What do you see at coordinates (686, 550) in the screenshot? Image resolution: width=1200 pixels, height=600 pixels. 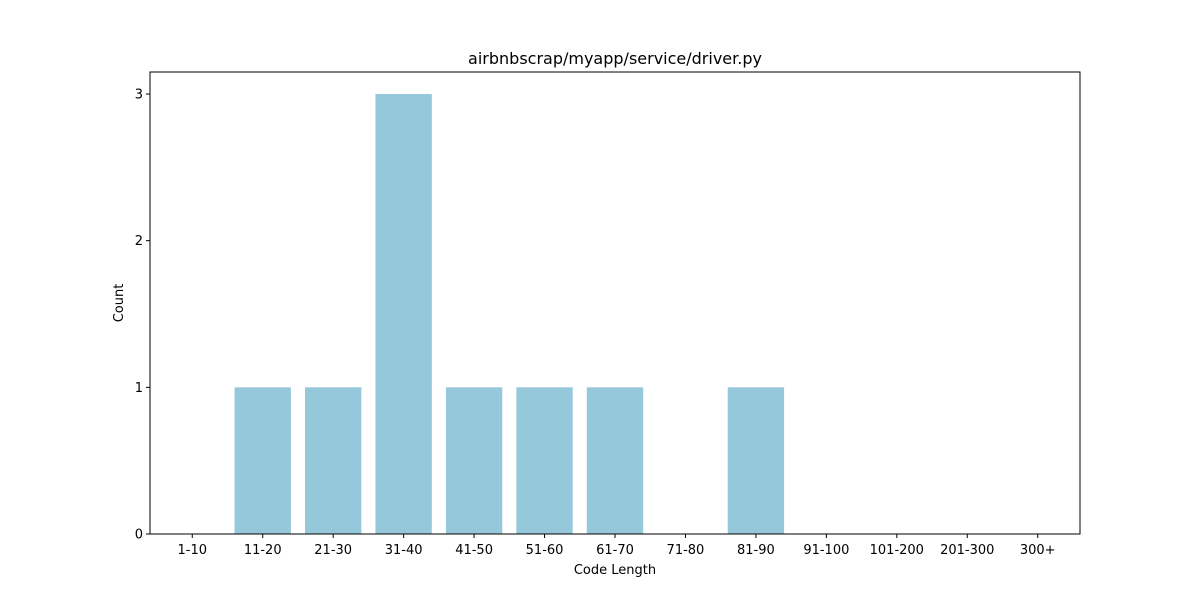 I see `x-tick-label: 71-80` at bounding box center [686, 550].